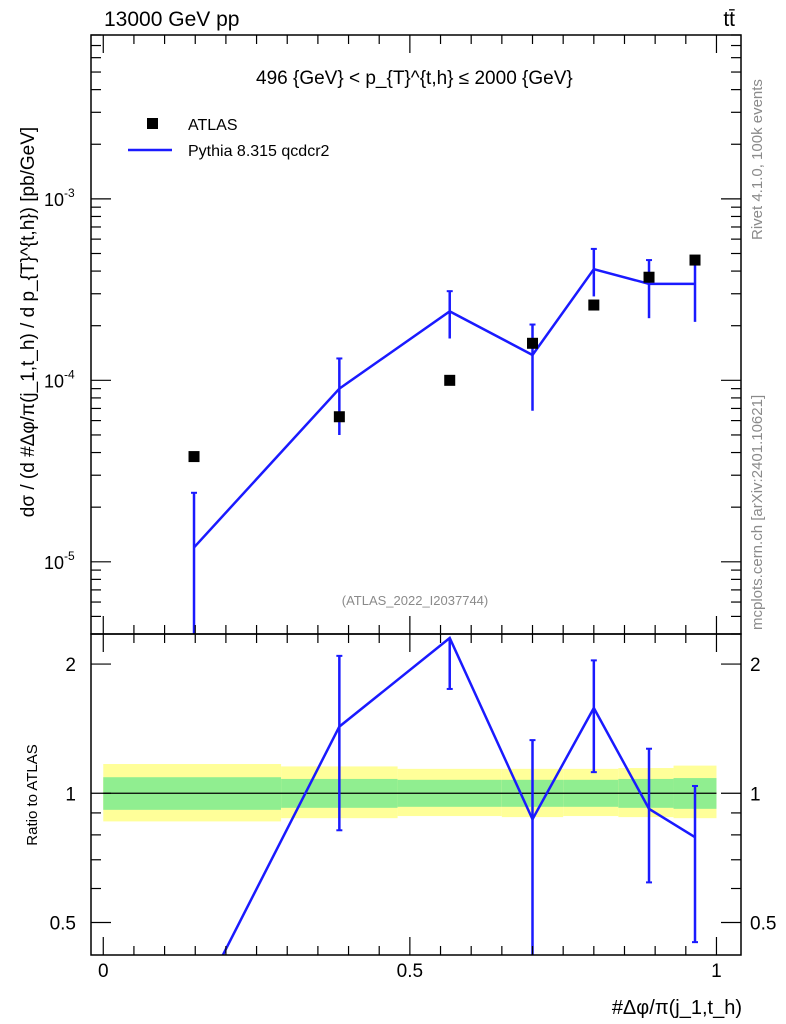 The image size is (786, 1024). Describe the element at coordinates (213, 125) in the screenshot. I see `legend-atlas-label: ATLAS` at that location.